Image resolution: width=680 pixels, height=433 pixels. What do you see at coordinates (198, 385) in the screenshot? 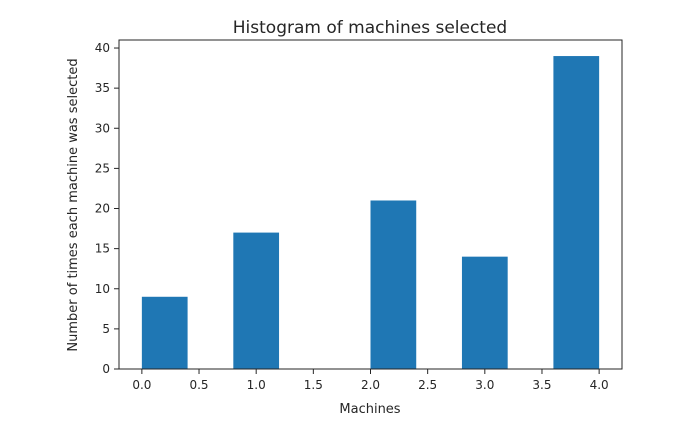
I see `x-tick-label-1: 0.5` at bounding box center [198, 385].